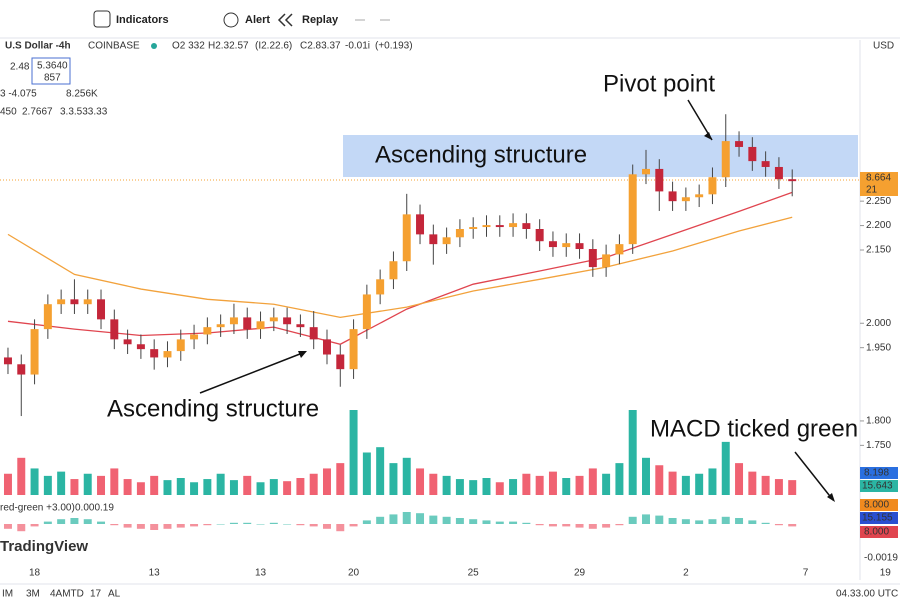 This screenshot has height=605, width=900. Describe the element at coordinates (33, 594) in the screenshot. I see `range-button: 3M` at that location.